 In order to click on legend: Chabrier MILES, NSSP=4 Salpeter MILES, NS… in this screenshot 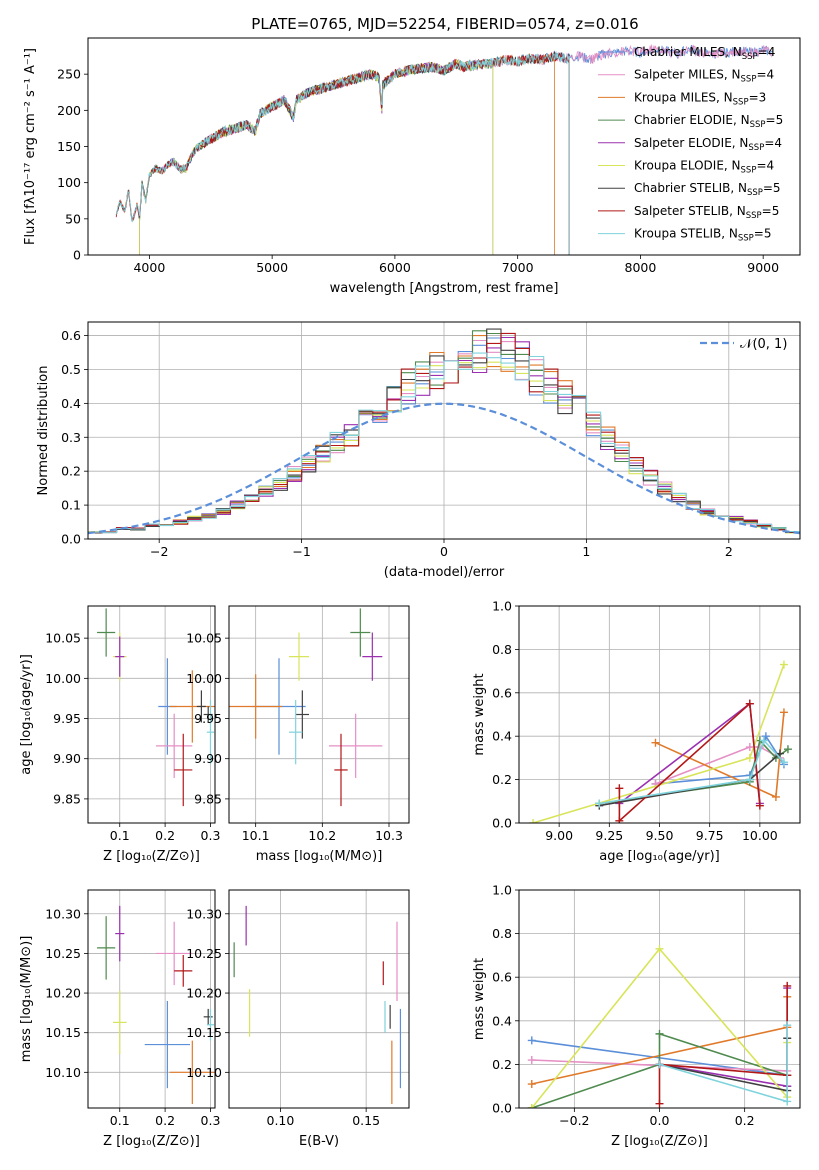, I will do `click(690, 144)`.